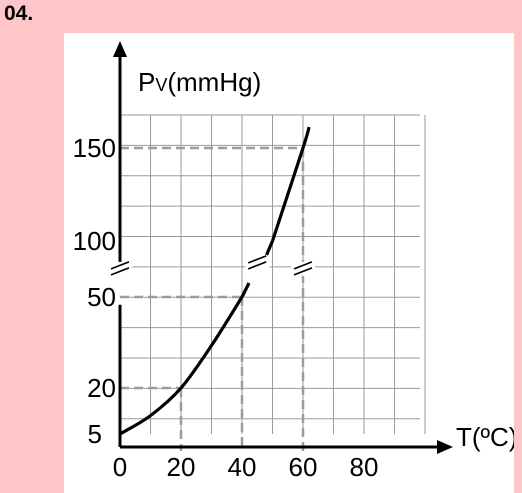 Image resolution: width=522 pixels, height=493 pixels. What do you see at coordinates (181, 366) in the screenshot?
I see `curve-lower` at bounding box center [181, 366].